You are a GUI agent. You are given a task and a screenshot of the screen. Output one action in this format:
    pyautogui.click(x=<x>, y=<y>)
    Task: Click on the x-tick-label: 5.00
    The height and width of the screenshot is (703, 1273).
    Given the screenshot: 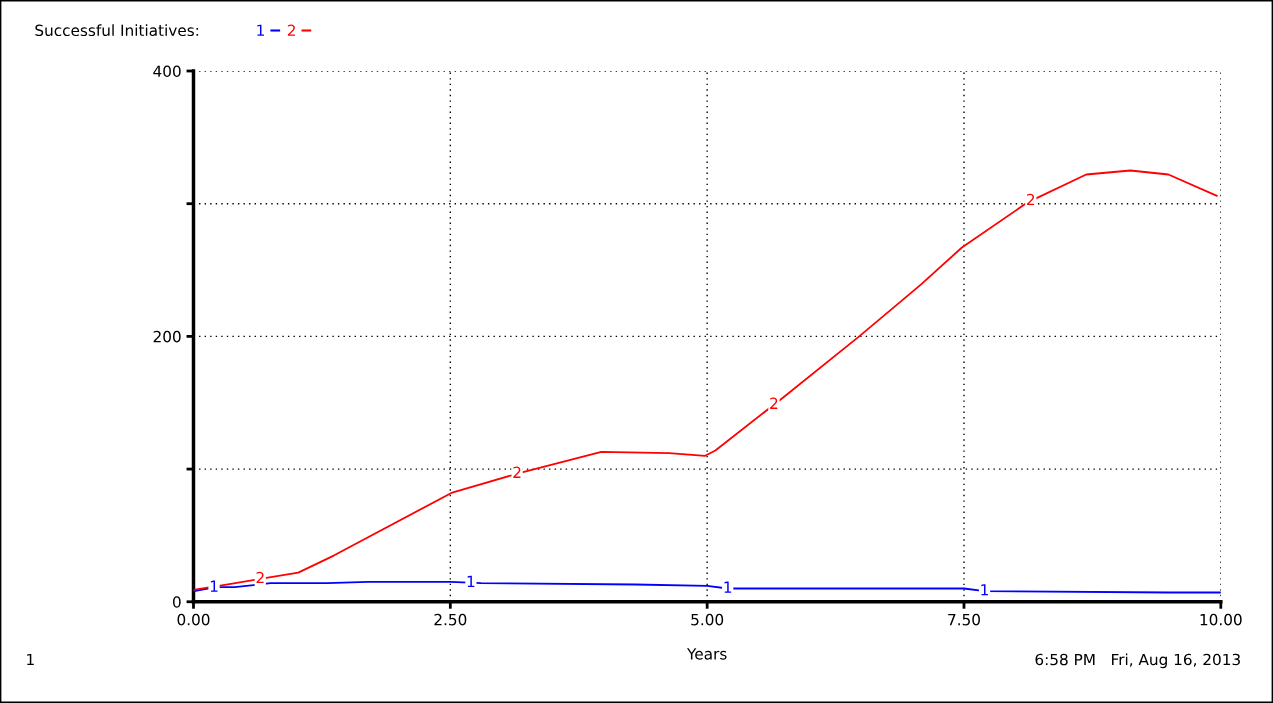 What is the action you would take?
    pyautogui.click(x=707, y=619)
    